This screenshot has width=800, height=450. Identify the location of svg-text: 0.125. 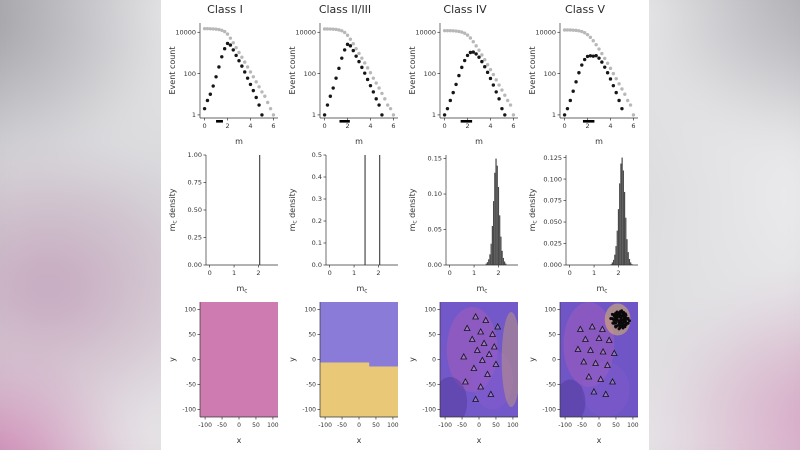
(552, 158).